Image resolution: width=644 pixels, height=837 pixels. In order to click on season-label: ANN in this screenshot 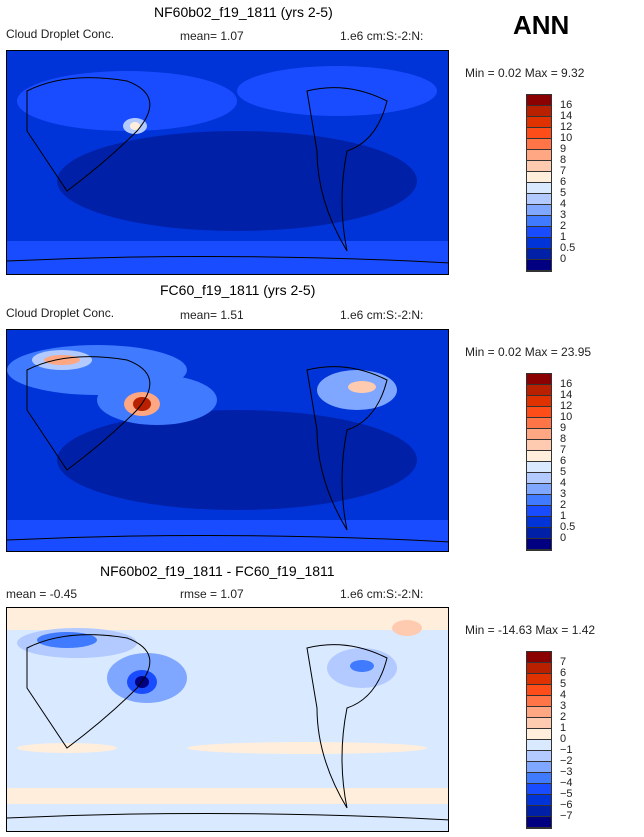, I will do `click(541, 25)`.